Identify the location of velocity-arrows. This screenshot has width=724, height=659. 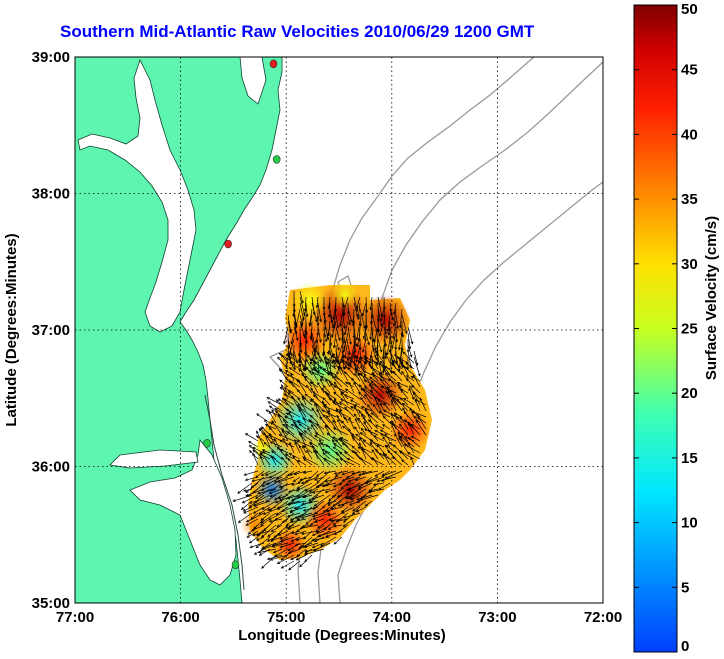
(329, 430).